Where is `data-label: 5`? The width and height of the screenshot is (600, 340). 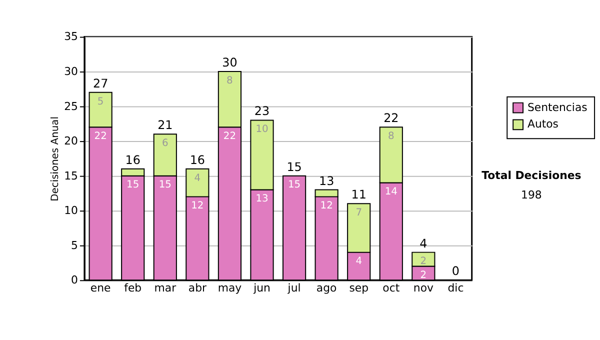 data-label: 5 is located at coordinates (100, 102).